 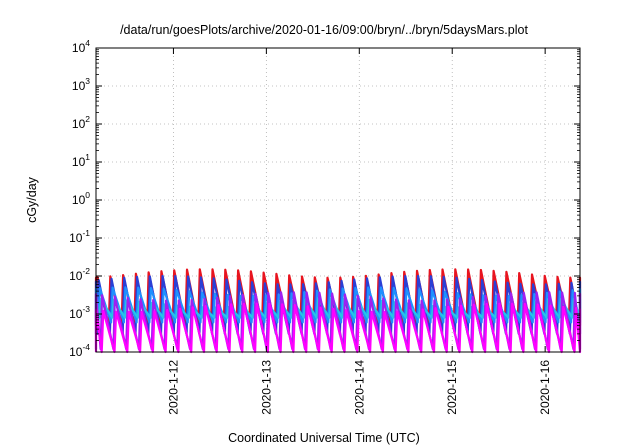 I want to click on y-tick-exponent: 4, so click(x=87, y=43).